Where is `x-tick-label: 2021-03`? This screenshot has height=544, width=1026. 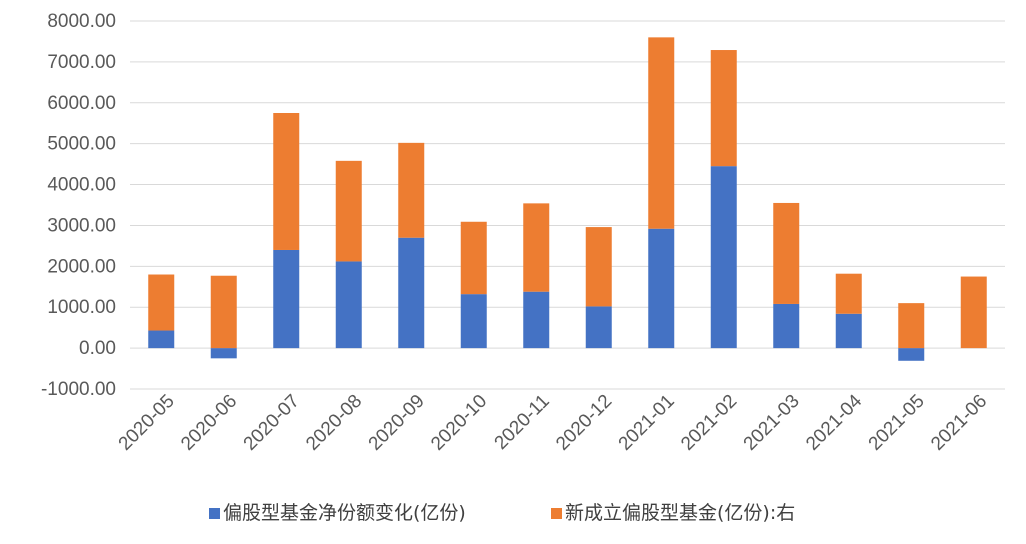 x-tick-label: 2021-03 is located at coordinates (772, 423).